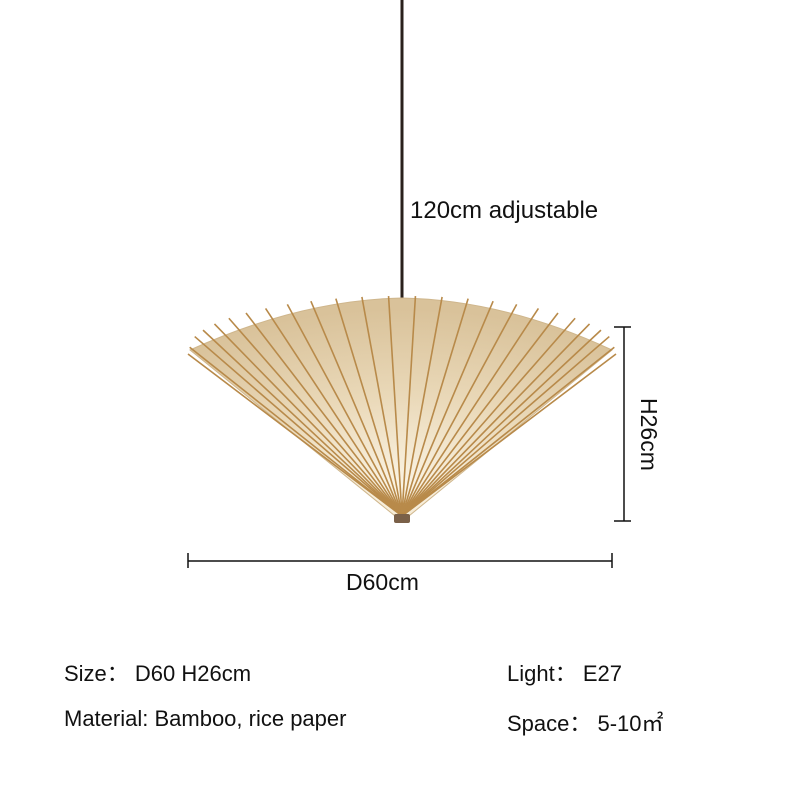 Image resolution: width=800 pixels, height=800 pixels. Describe the element at coordinates (585, 723) in the screenshot. I see `spec-space: Space： 5-10㎡` at that location.